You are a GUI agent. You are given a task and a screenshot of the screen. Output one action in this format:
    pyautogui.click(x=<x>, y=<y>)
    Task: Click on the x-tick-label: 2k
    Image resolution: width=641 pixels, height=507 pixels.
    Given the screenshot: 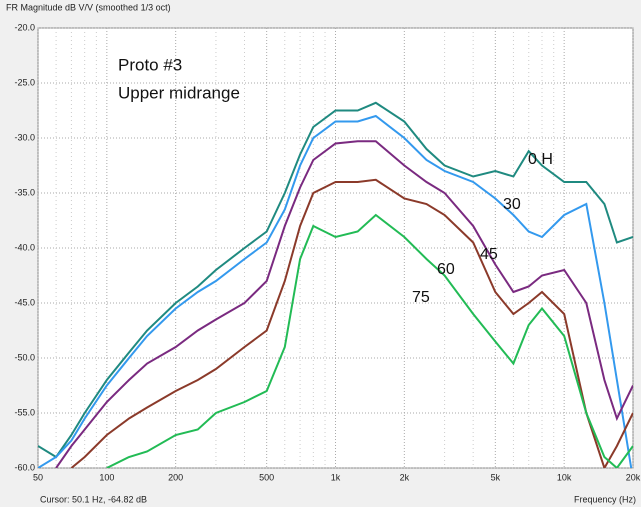 What is the action you would take?
    pyautogui.click(x=405, y=477)
    